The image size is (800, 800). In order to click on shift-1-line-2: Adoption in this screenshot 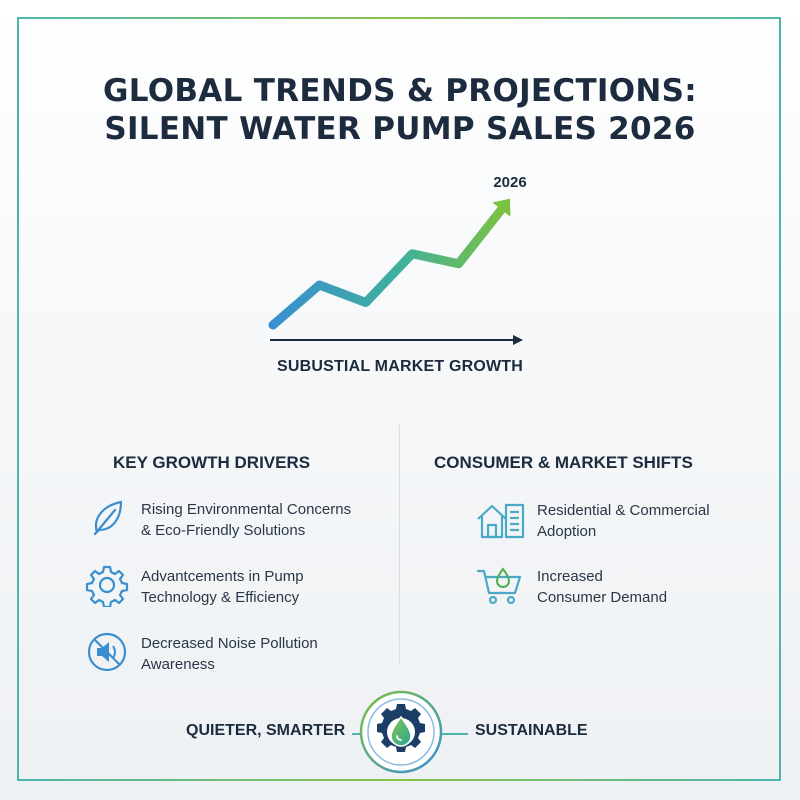, I will do `click(567, 531)`.